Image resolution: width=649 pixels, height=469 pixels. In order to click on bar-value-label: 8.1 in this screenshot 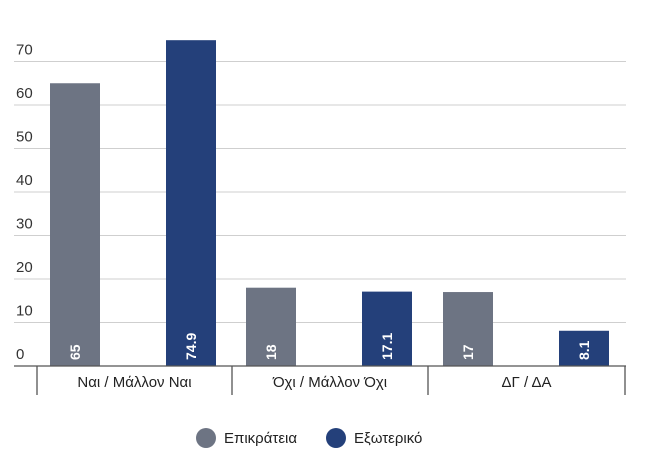, I will do `click(584, 350)`.